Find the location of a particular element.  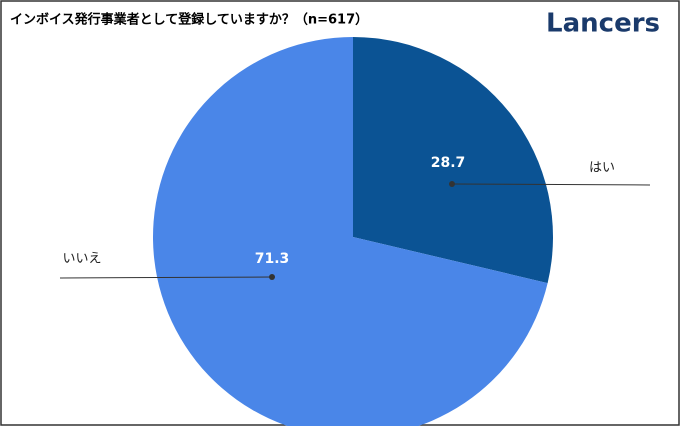

data-label: 71.3 is located at coordinates (272, 259).